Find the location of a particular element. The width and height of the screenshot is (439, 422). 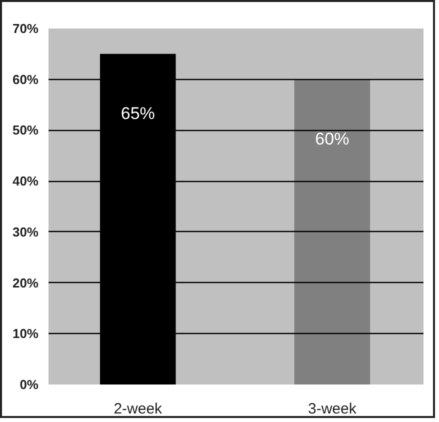

data-label: 60% is located at coordinates (332, 138).